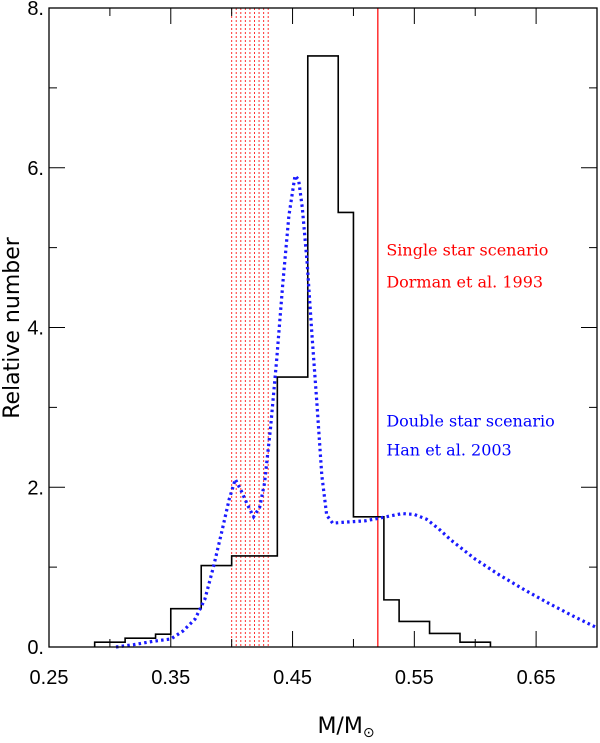  What do you see at coordinates (170, 678) in the screenshot?
I see `x-tick-label: 0.35` at bounding box center [170, 678].